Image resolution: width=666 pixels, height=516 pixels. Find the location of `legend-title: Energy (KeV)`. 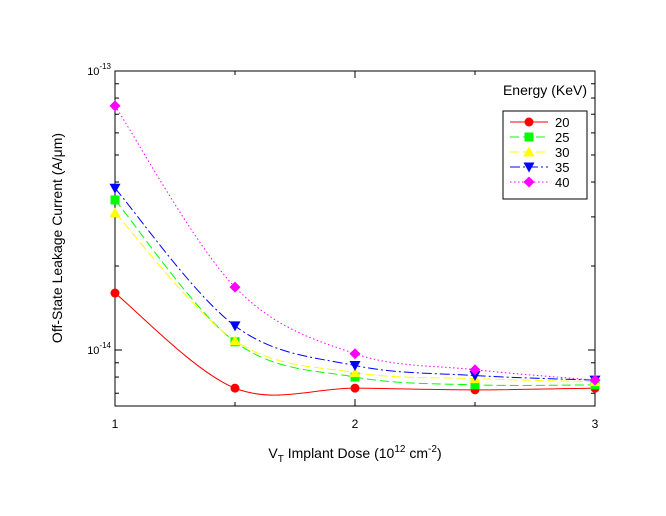

legend-title: Energy (KeV) is located at coordinates (545, 90).